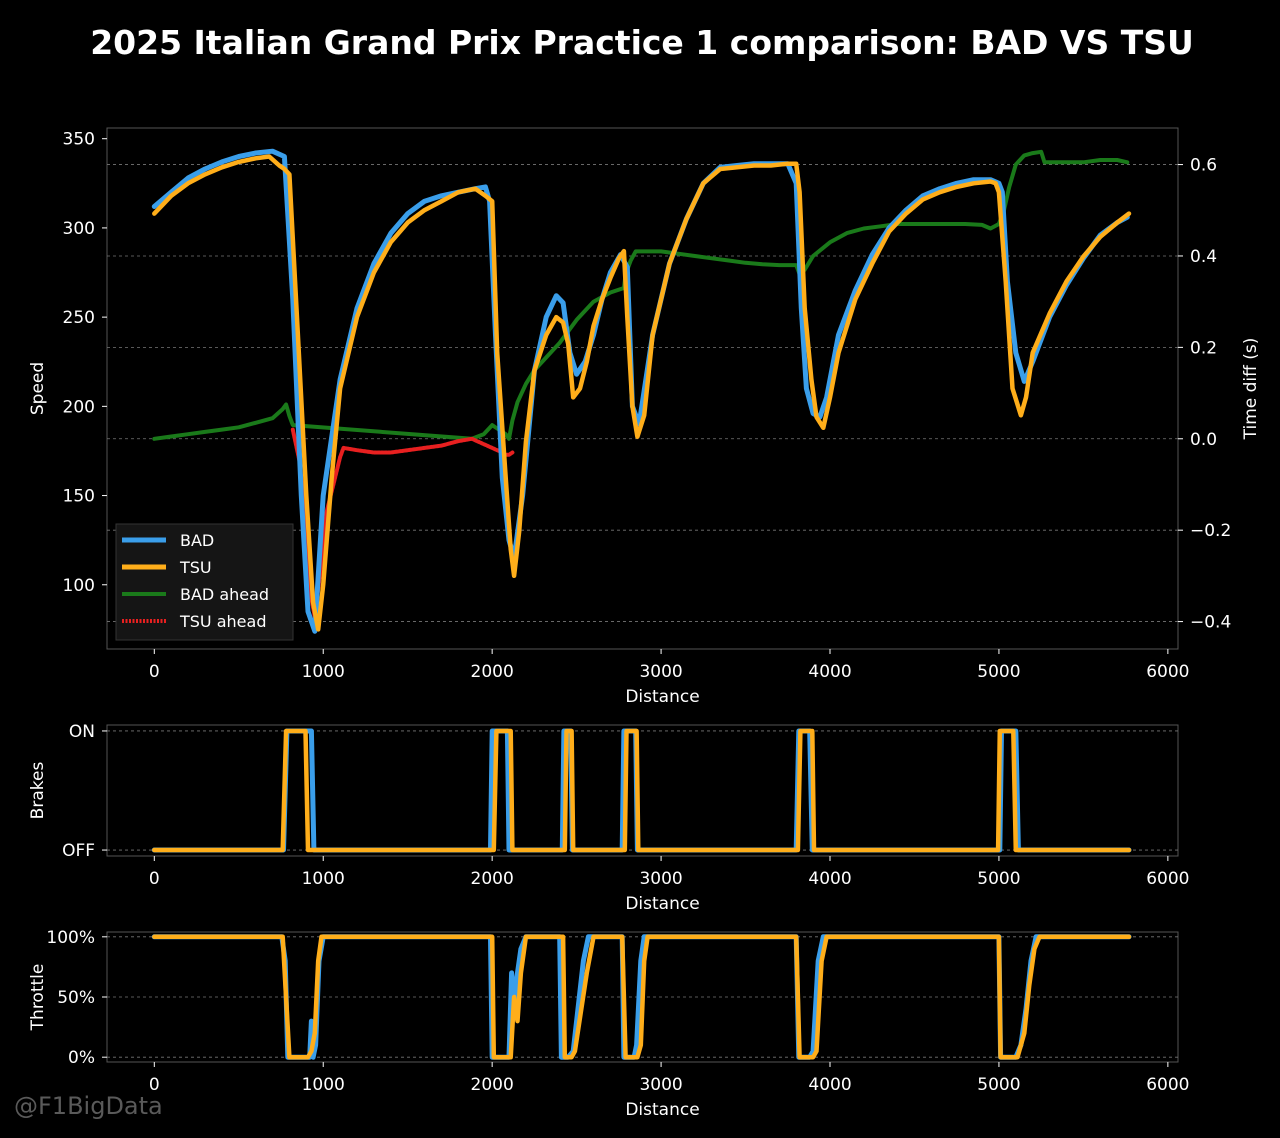 This screenshot has width=1280, height=1138. I want to click on throttle-xtick-label: 4000, so click(829, 1085).